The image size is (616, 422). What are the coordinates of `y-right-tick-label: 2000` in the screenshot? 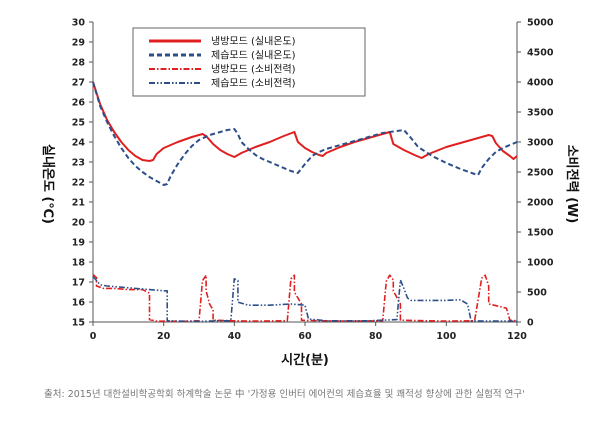 It's located at (540, 203).